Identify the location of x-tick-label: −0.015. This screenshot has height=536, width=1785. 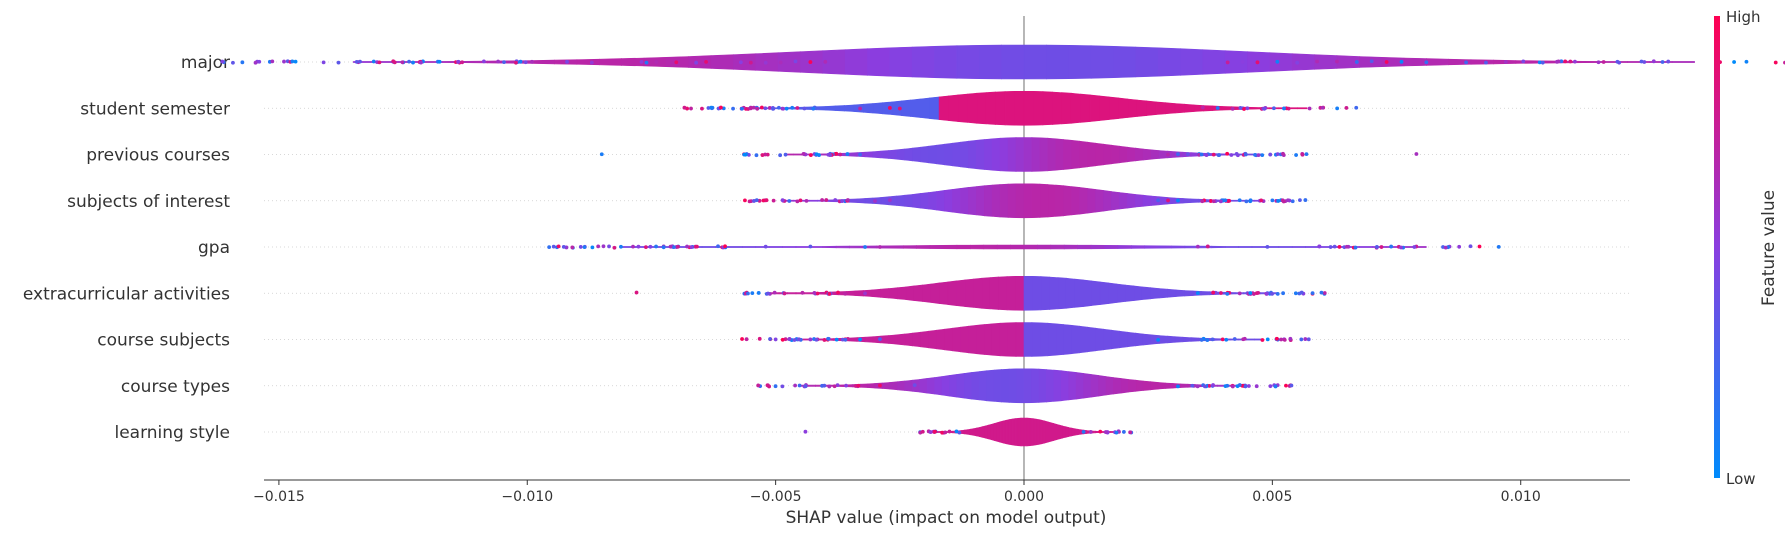
(279, 497).